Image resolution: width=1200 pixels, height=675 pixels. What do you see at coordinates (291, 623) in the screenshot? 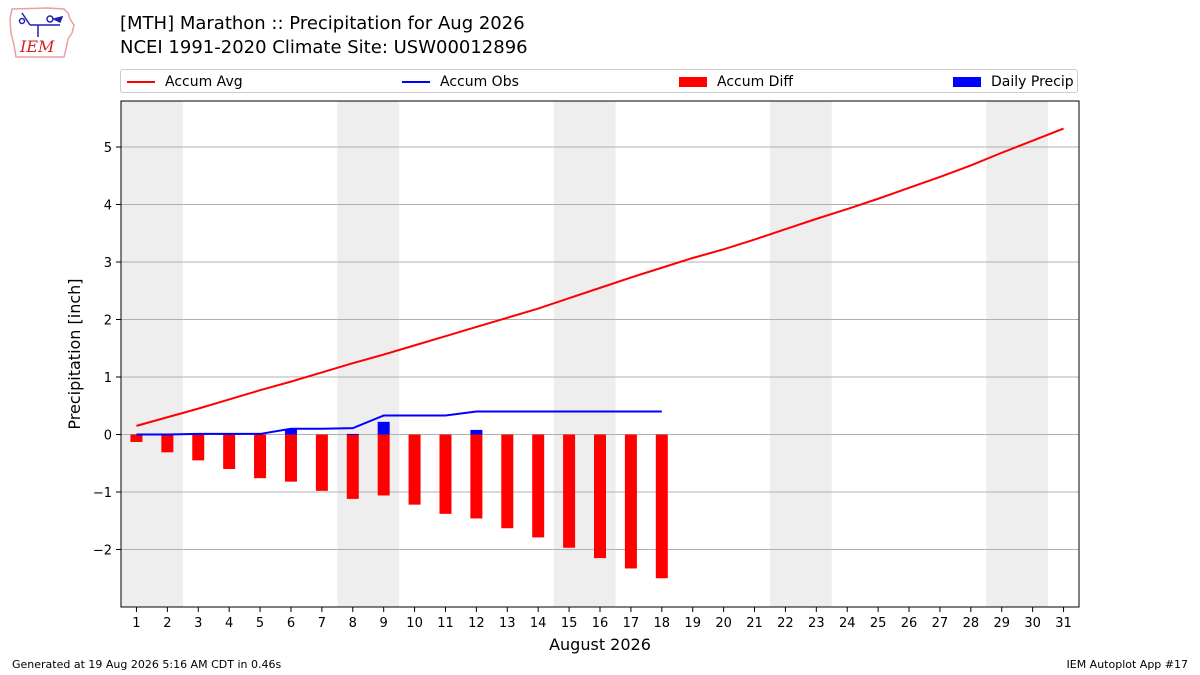
I see `x-tick-label: 6` at bounding box center [291, 623].